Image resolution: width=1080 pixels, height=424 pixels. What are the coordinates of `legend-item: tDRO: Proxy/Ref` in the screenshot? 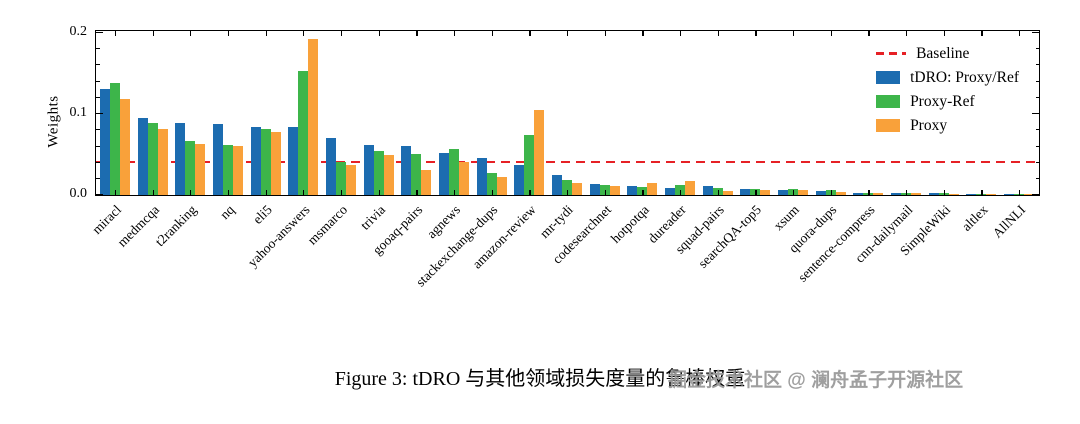 It's located at (947, 77).